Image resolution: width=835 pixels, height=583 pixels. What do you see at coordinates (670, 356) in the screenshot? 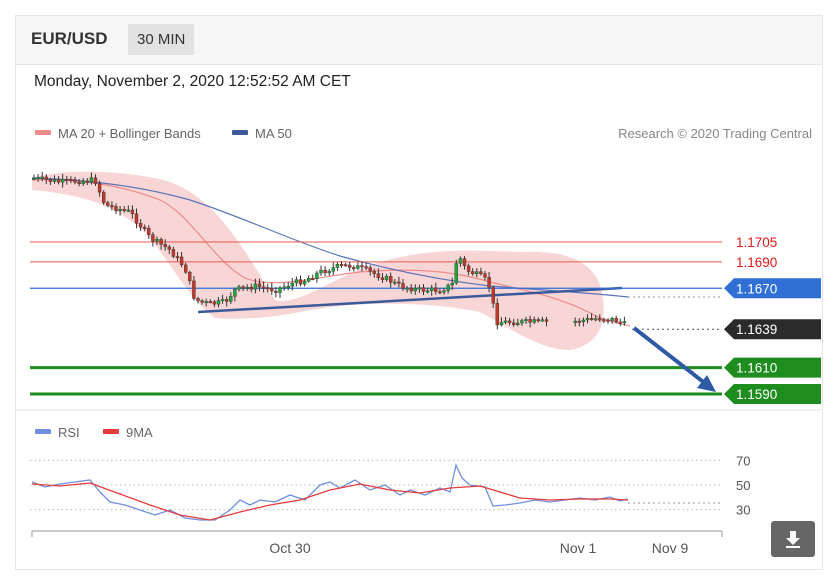
I see `forecast-arrow-shaft` at bounding box center [670, 356].